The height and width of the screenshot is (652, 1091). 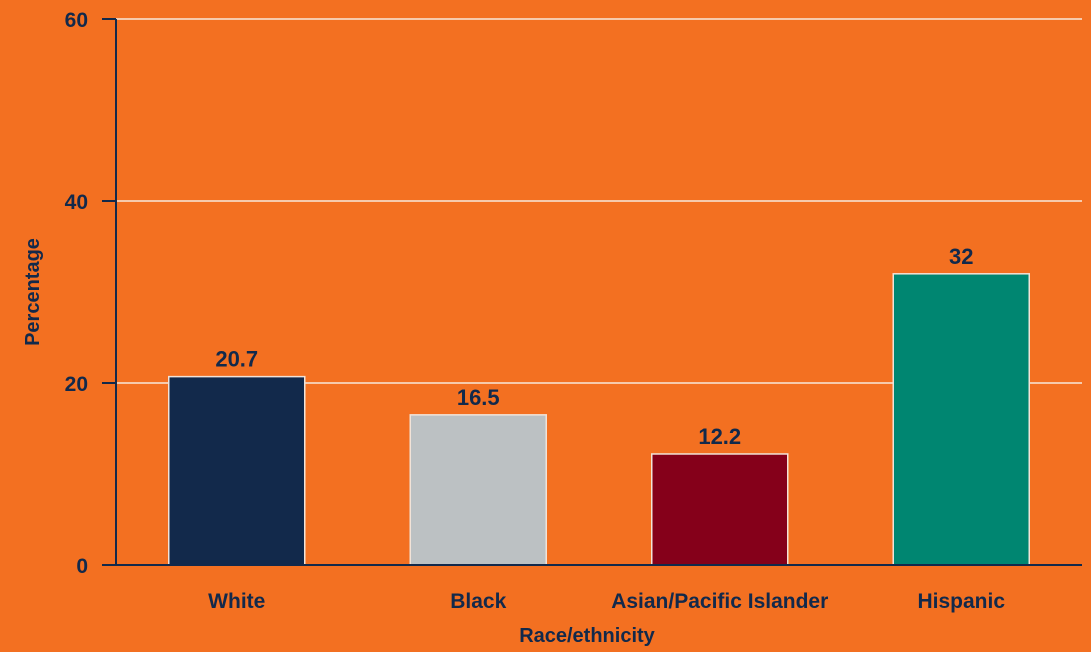 I want to click on x-tick-label: Hispanic, so click(x=961, y=601).